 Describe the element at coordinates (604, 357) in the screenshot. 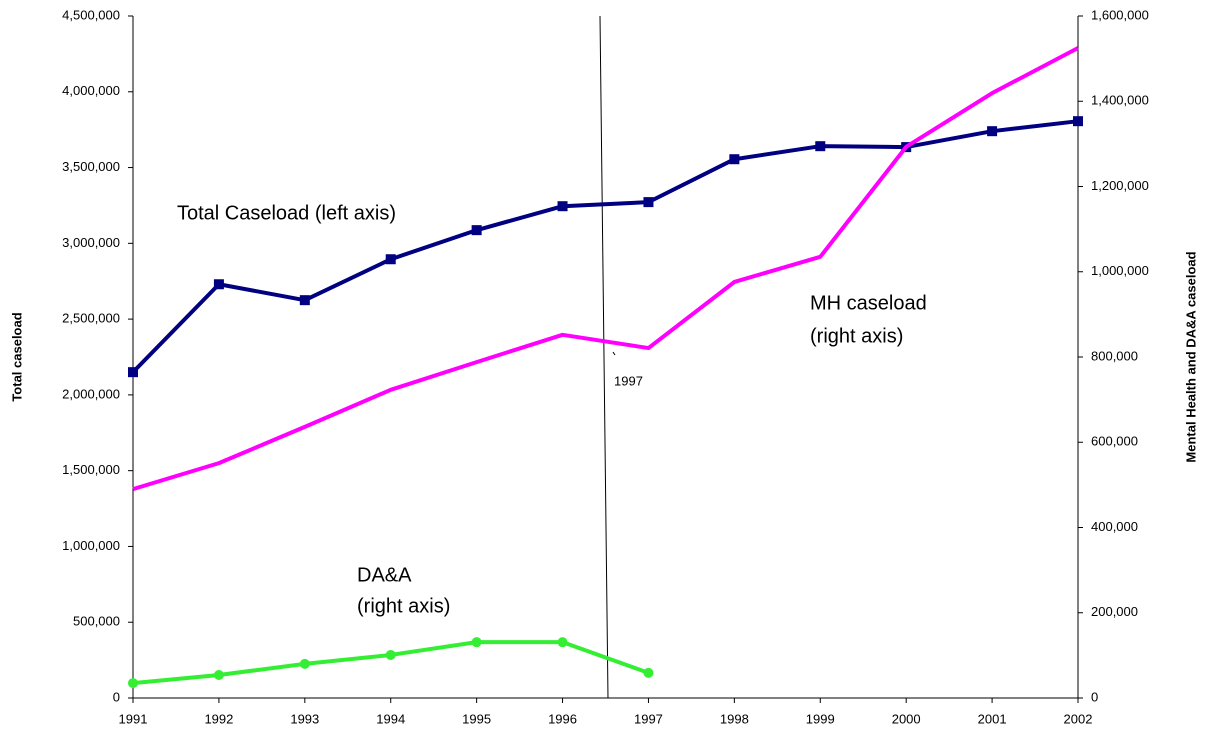

I see `marker-line` at that location.